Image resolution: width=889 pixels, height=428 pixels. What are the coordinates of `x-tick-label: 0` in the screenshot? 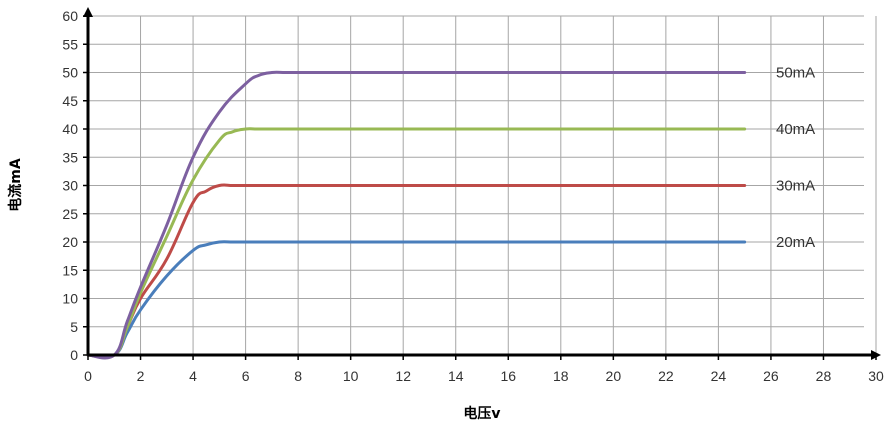 It's located at (88, 376).